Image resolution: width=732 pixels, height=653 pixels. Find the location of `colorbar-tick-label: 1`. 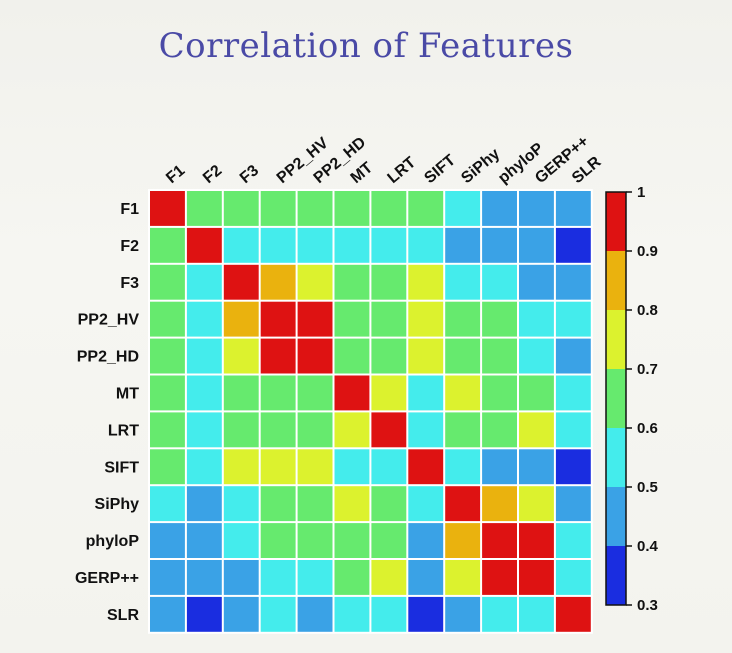

colorbar-tick-label: 1 is located at coordinates (641, 192).